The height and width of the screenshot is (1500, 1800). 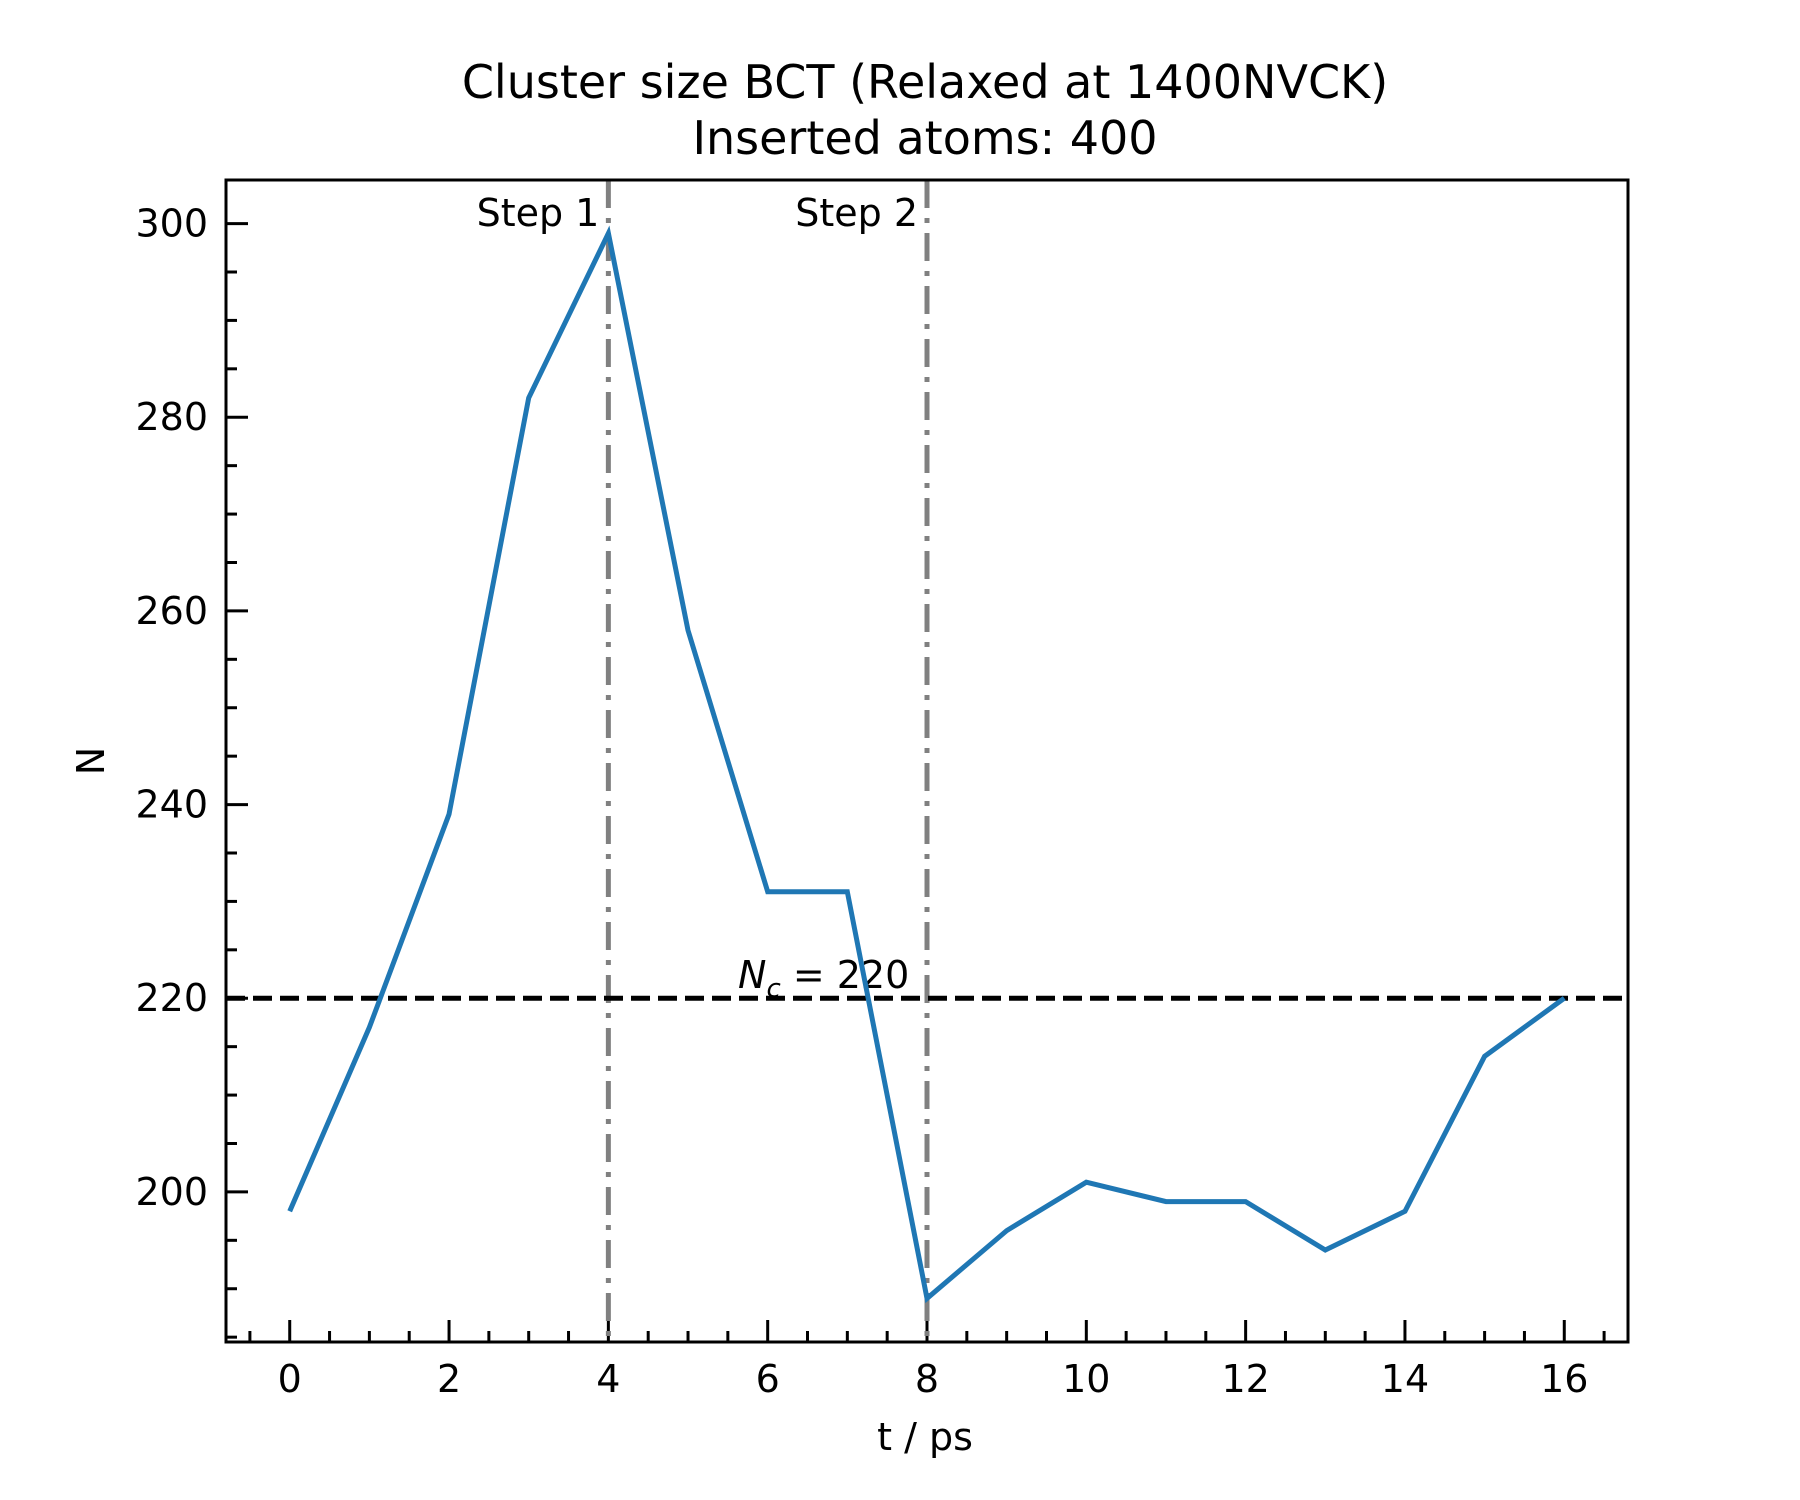 What do you see at coordinates (925, 1437) in the screenshot?
I see `x-axis-label: t / ps` at bounding box center [925, 1437].